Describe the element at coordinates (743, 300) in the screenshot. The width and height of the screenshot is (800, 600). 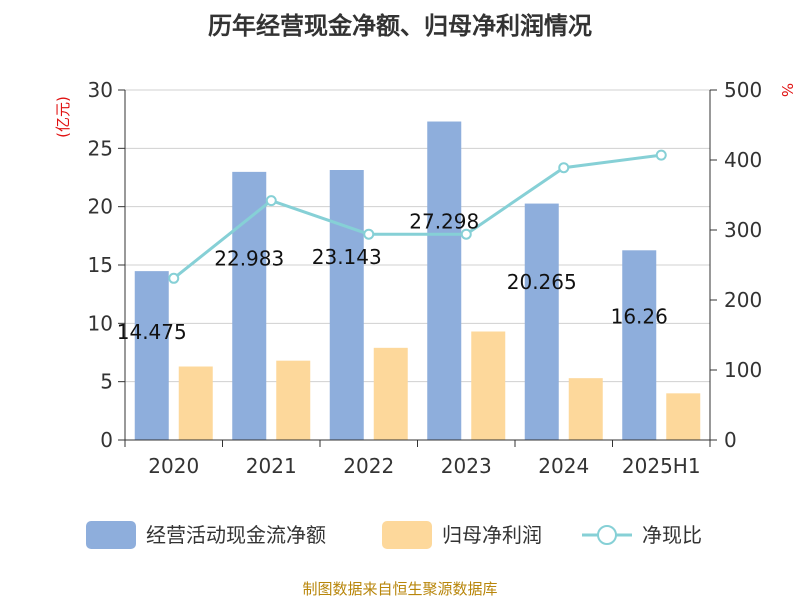
I see `right-axis-tick-label: 200` at that location.